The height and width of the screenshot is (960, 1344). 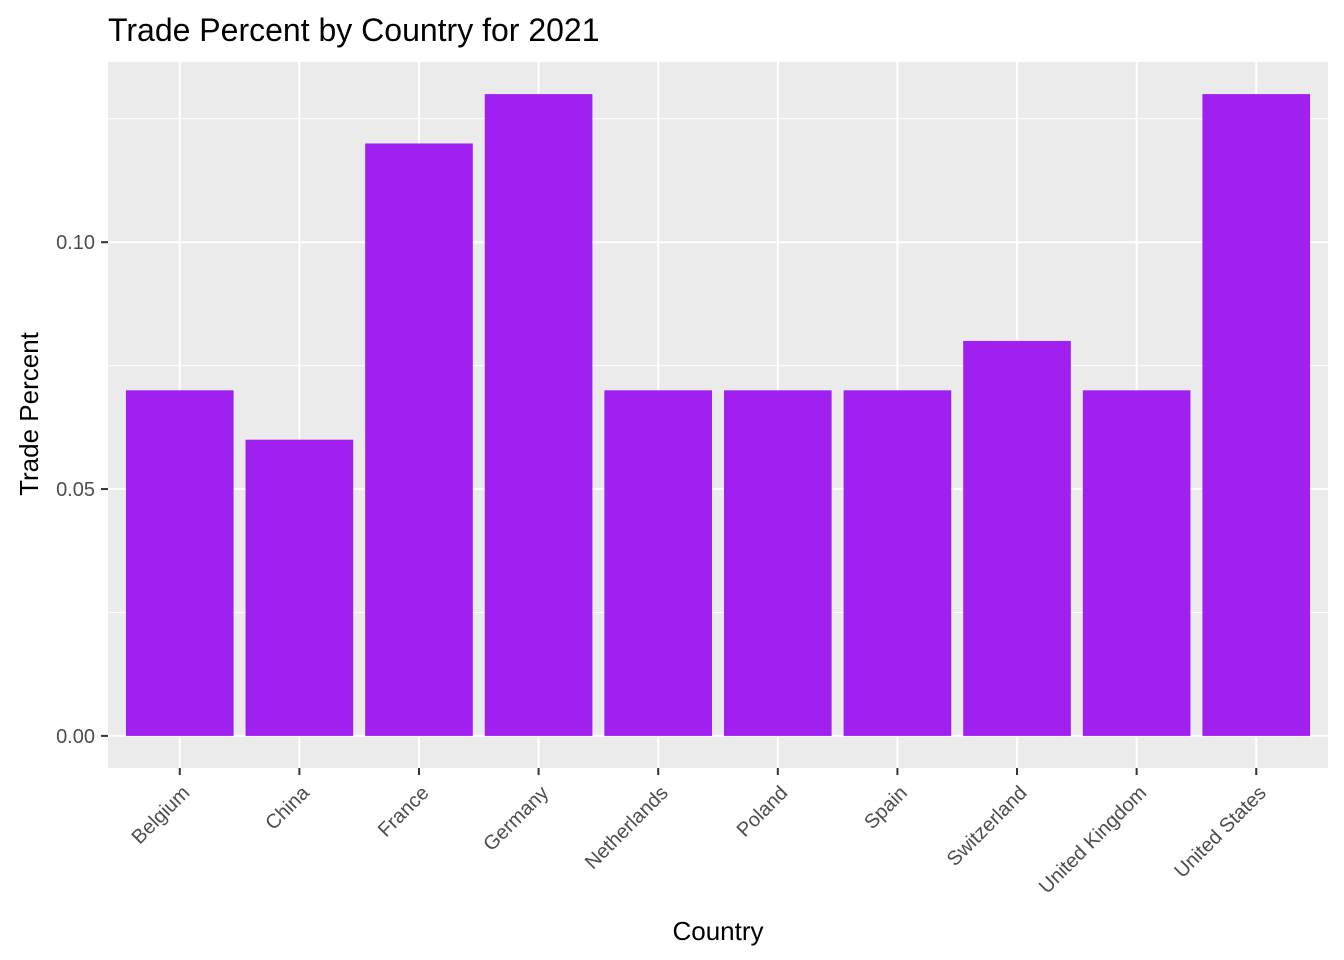 What do you see at coordinates (75, 243) in the screenshot?
I see `y-tick-label: 0.10` at bounding box center [75, 243].